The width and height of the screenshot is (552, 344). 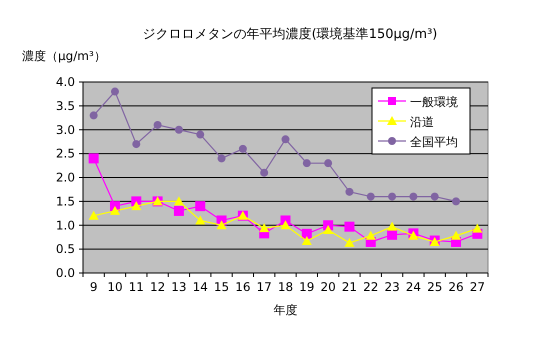 I want to click on legend-label: 全国平均, so click(x=434, y=142).